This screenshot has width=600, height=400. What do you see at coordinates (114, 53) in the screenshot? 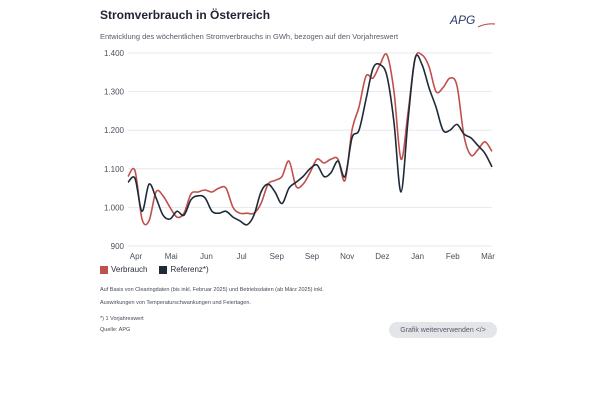
I see `y-tick-label: 1.400` at bounding box center [114, 53].